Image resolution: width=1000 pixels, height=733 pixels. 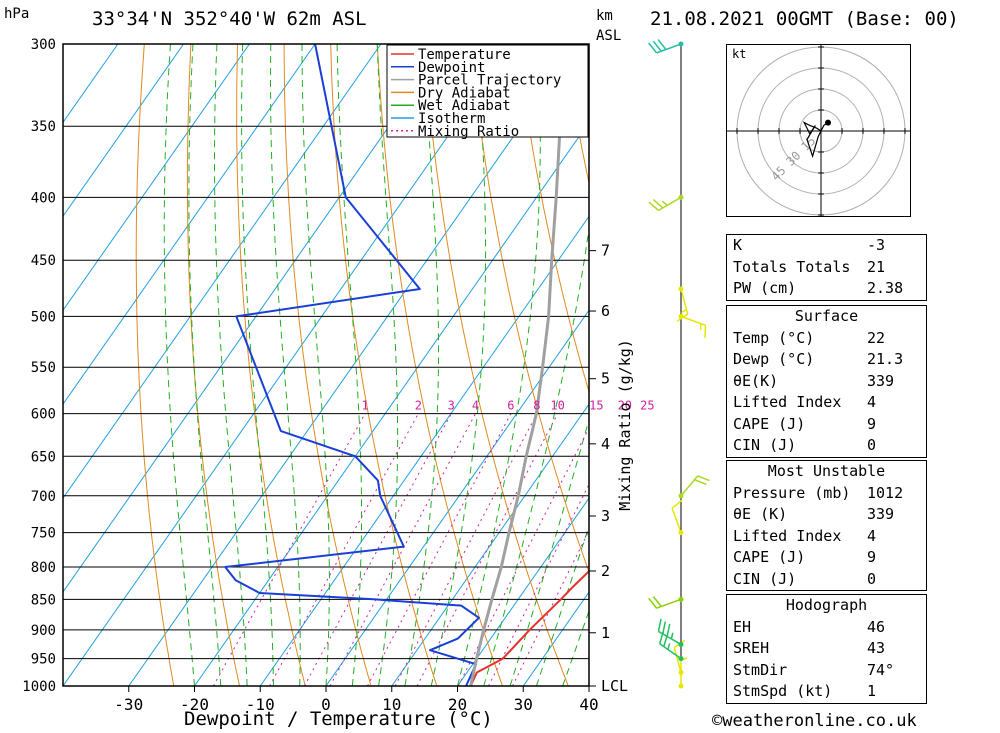 I want to click on index-row: StmSpd (kt) 1, so click(x=826, y=692).